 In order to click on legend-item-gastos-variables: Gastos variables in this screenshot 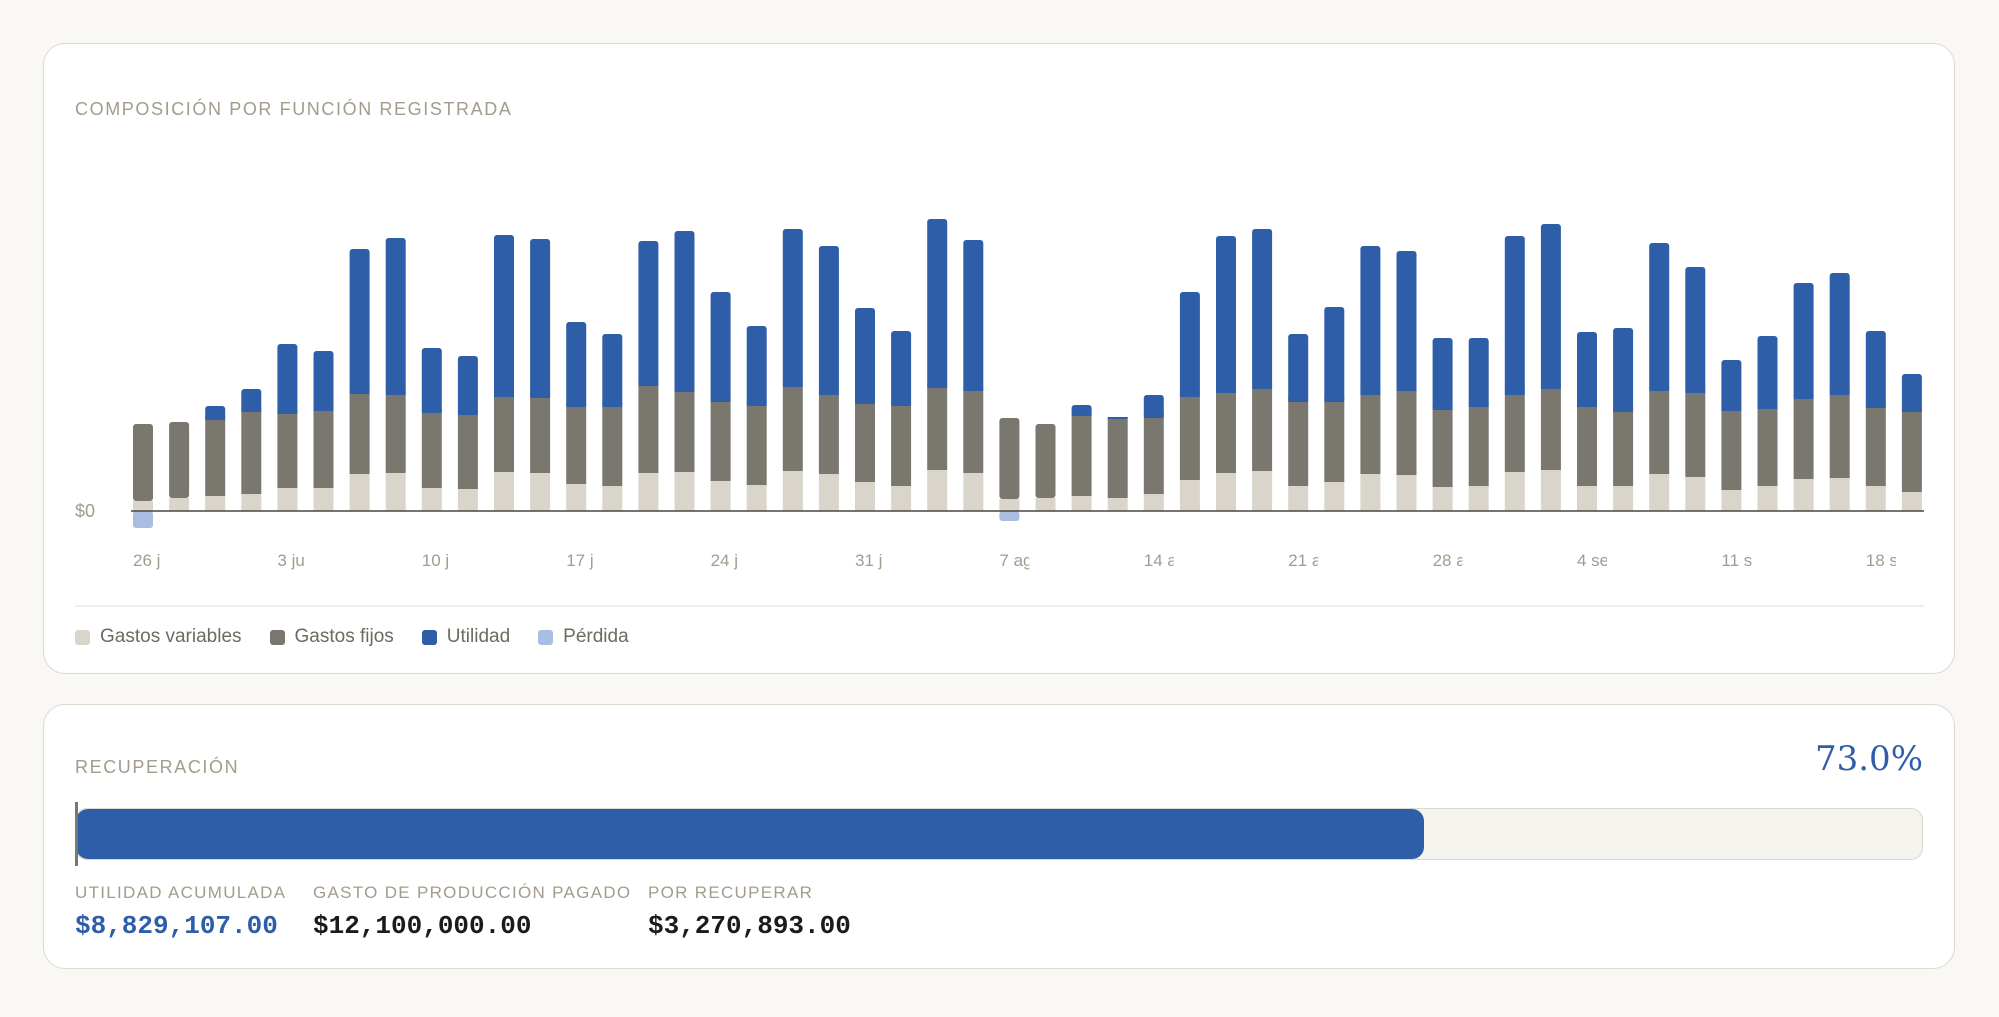, I will do `click(158, 637)`.